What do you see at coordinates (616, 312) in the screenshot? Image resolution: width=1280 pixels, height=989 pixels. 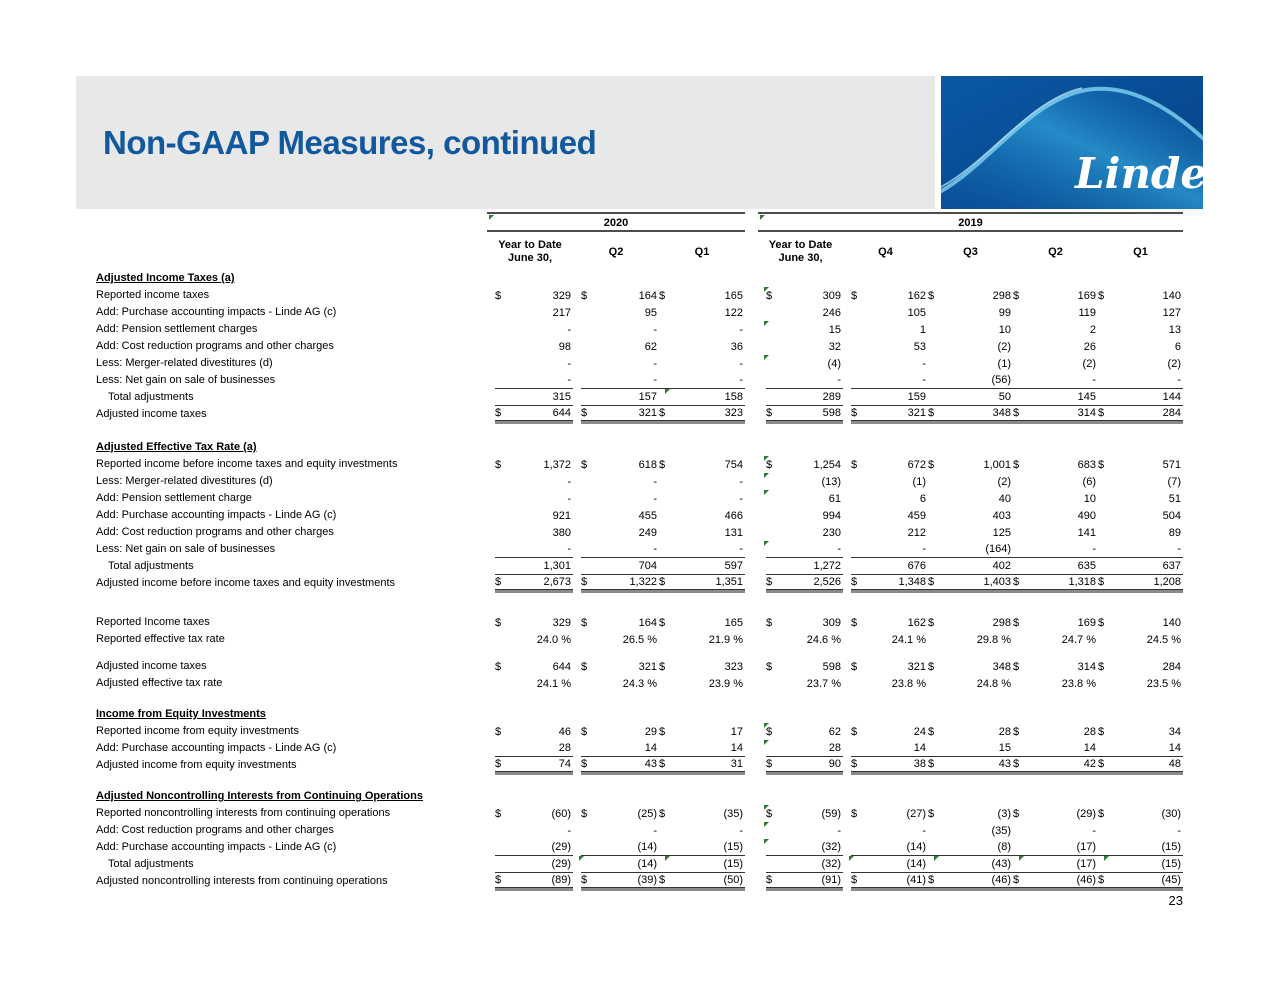 I see `table-cell: 95` at bounding box center [616, 312].